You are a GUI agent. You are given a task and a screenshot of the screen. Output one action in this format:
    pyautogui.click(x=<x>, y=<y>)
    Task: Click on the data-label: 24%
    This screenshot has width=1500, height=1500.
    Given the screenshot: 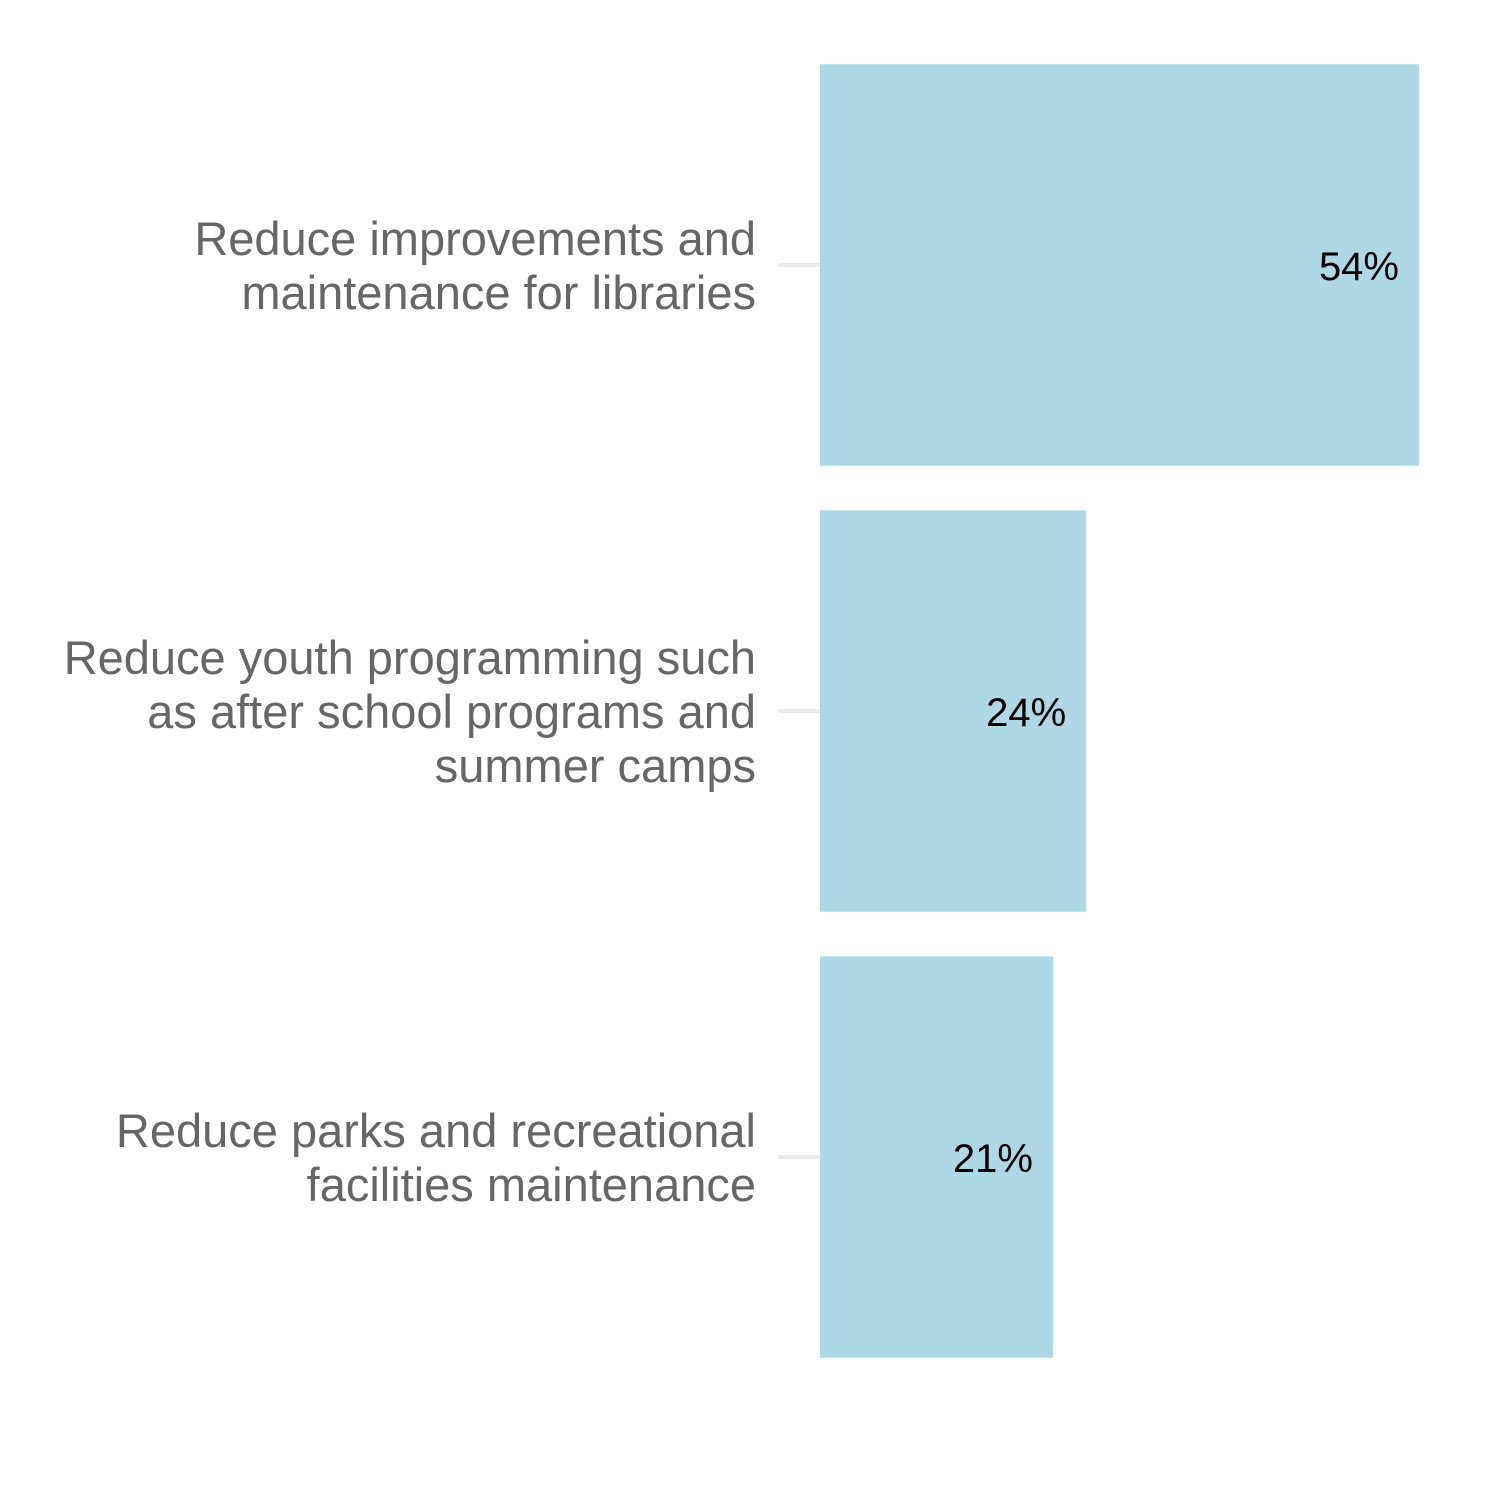 What is the action you would take?
    pyautogui.click(x=1026, y=713)
    